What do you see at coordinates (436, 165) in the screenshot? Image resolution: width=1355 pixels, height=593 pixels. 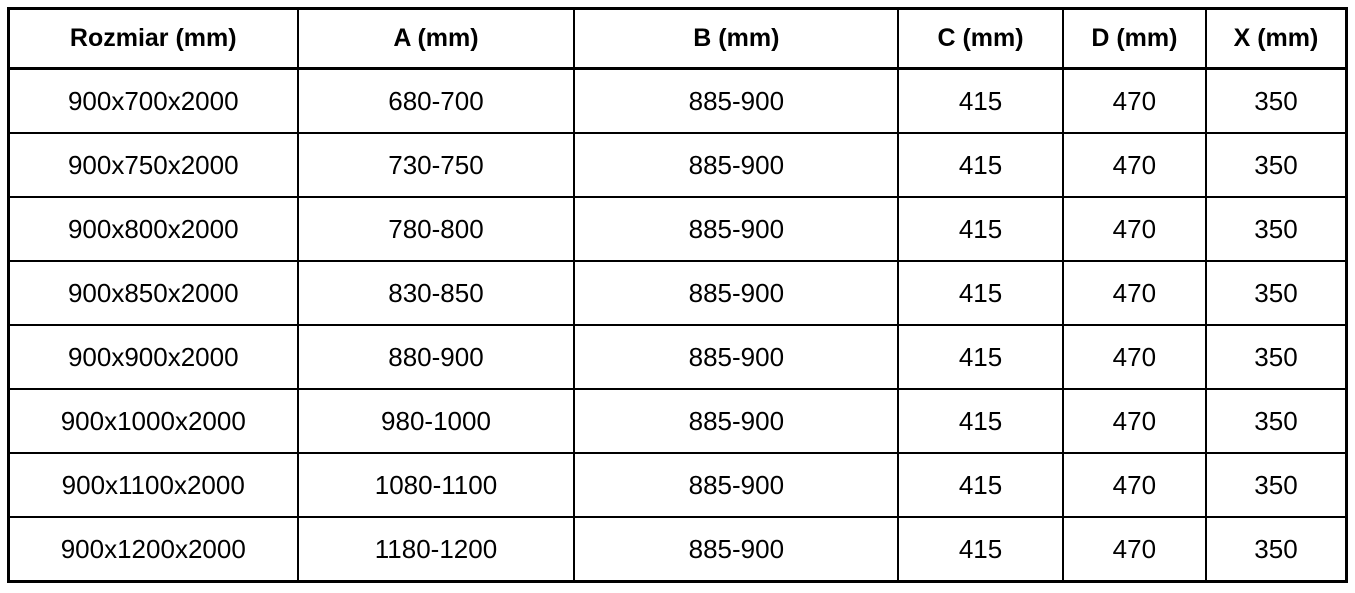 I see `table-cell-a: 730-750` at bounding box center [436, 165].